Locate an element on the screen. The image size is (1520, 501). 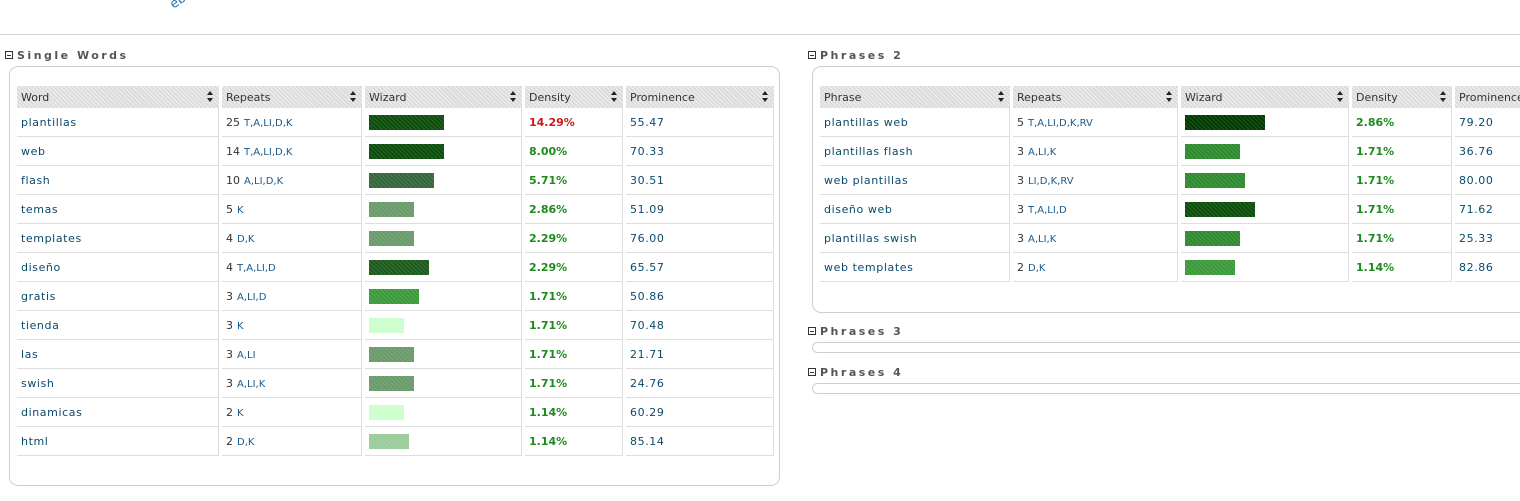
table-row: gratis 3 A,LI,D 1.71% 50.86 is located at coordinates (395, 296).